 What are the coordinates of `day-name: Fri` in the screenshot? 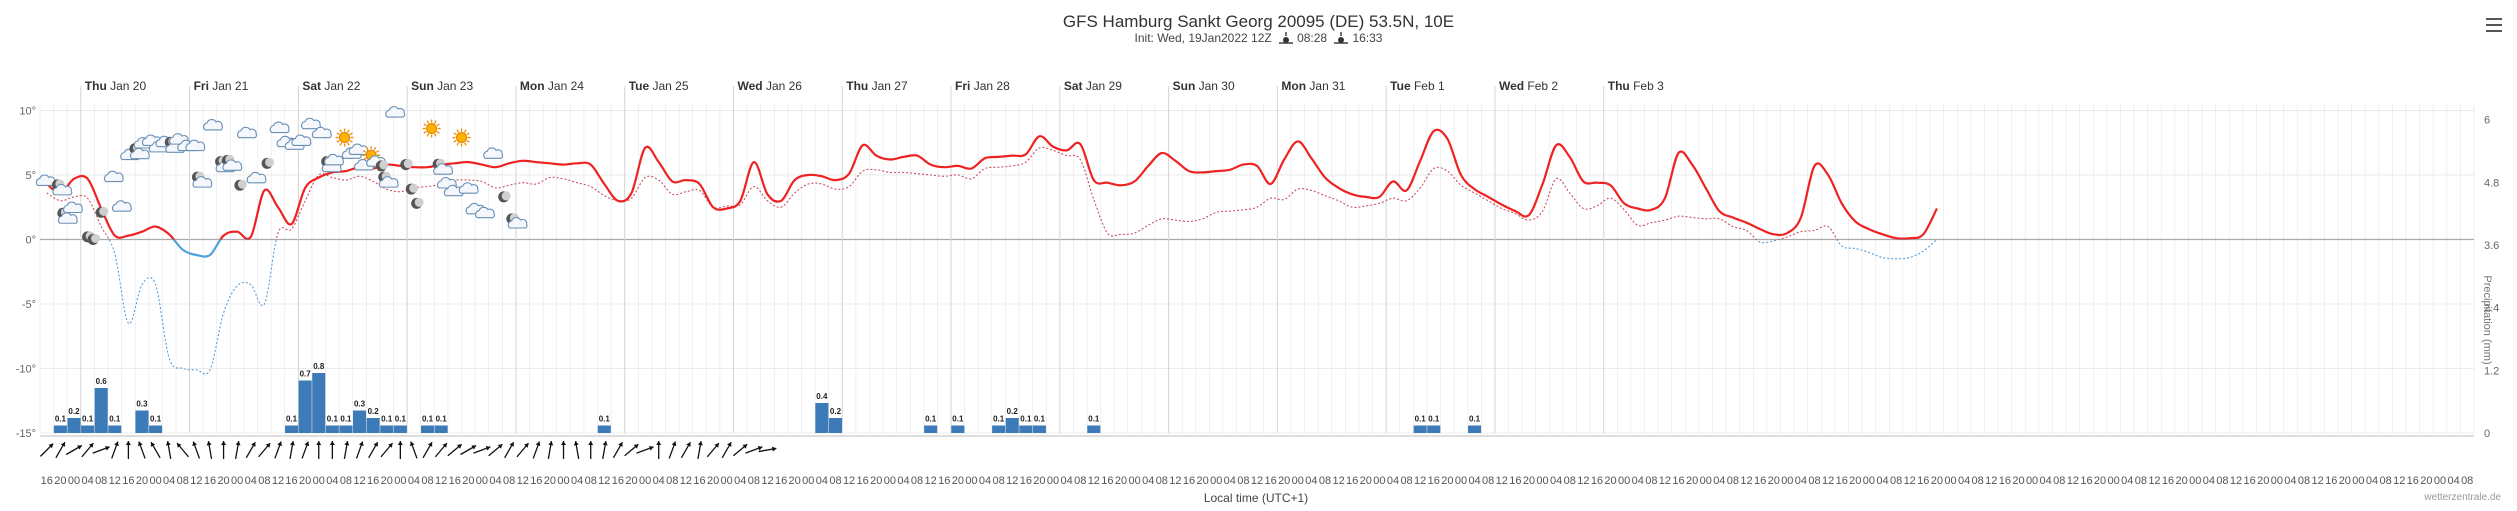 It's located at (203, 86).